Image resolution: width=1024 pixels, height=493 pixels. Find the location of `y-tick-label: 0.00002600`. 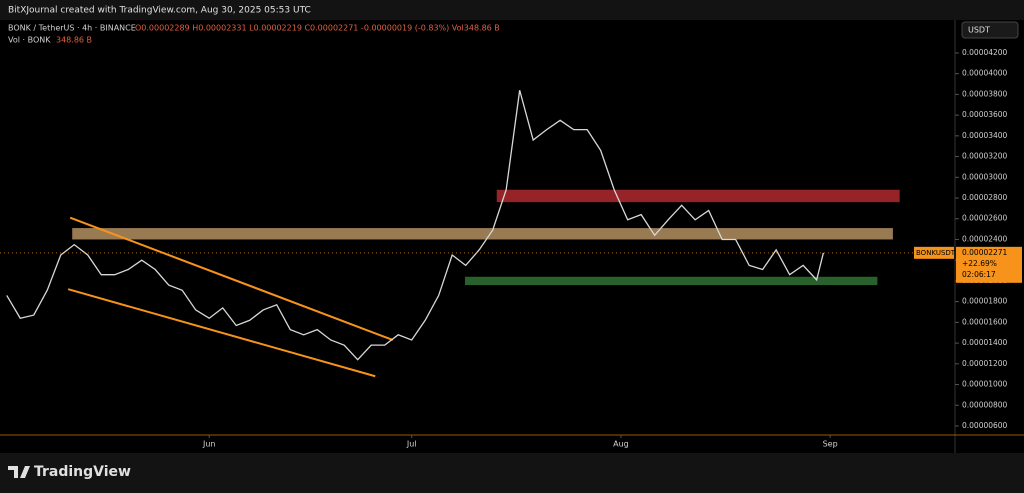

y-tick-label: 0.00002600 is located at coordinates (985, 218).